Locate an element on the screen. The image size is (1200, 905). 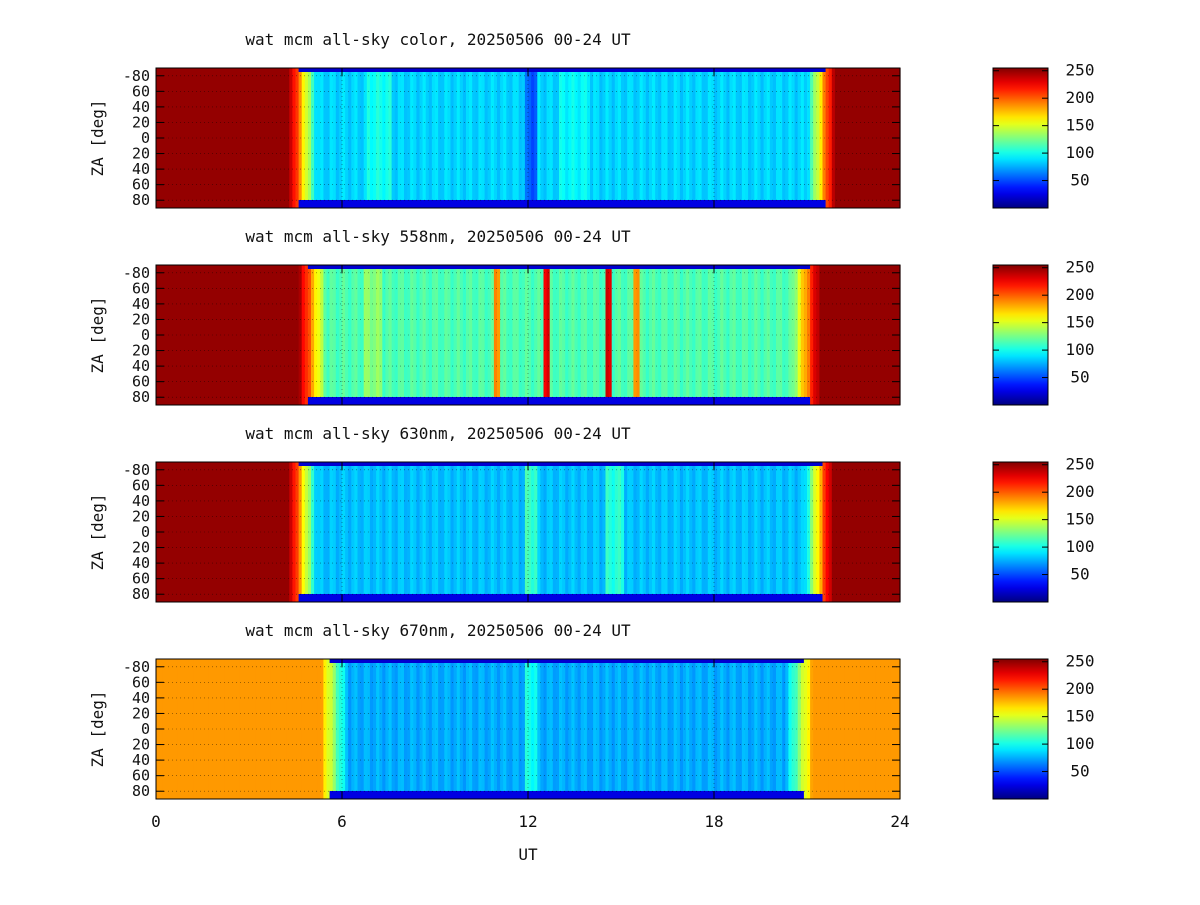
horizon-band-top is located at coordinates (562, 70).